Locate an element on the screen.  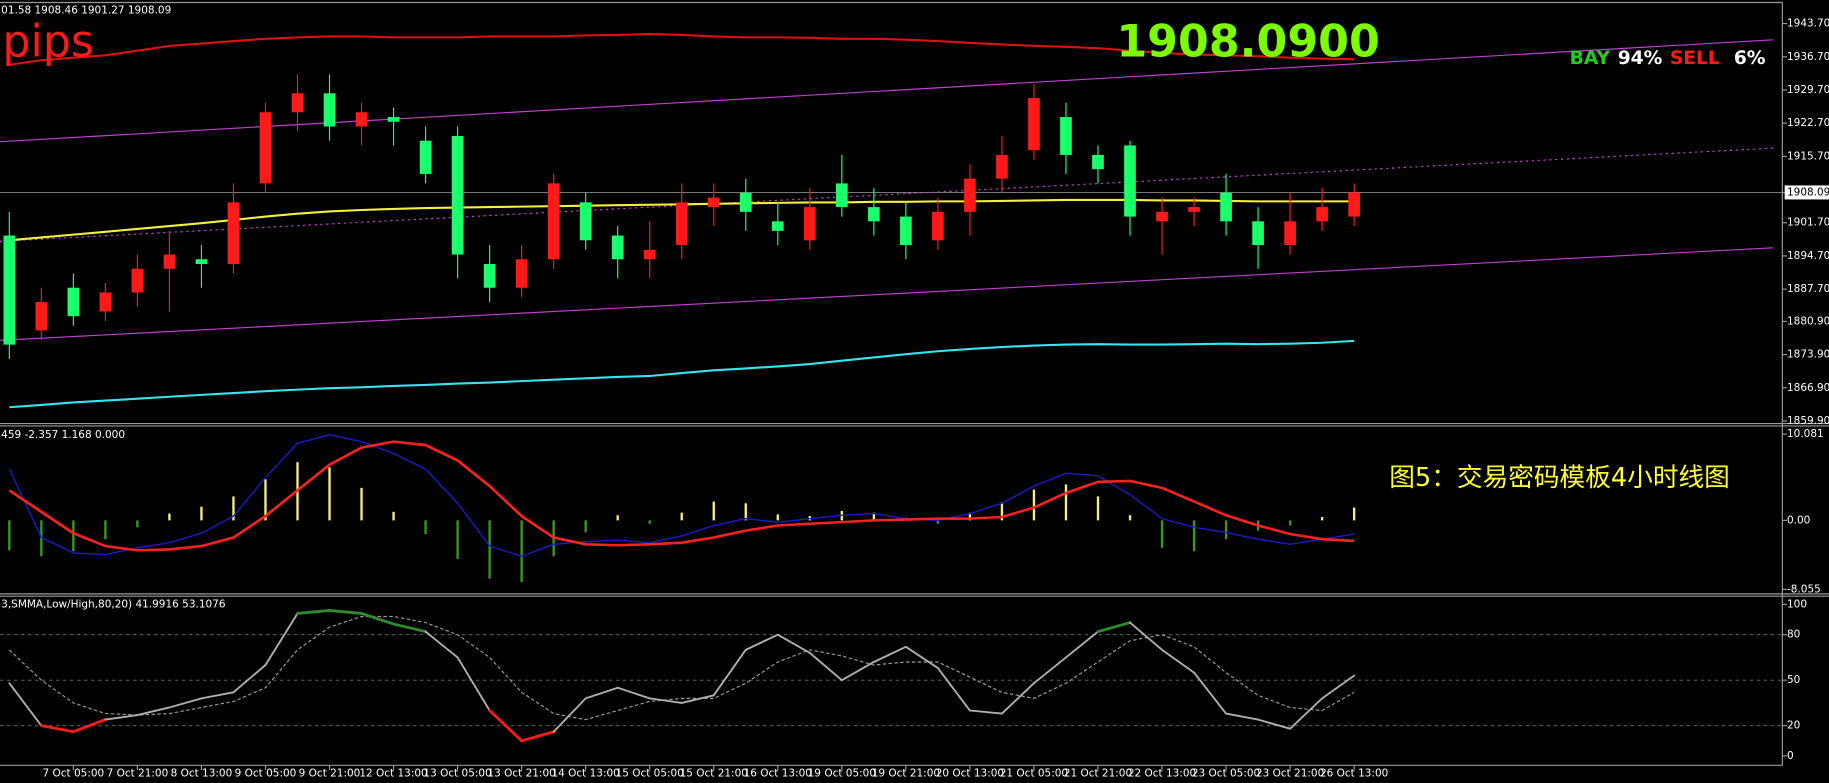
x-tick-label: 7 Oct 21:00 is located at coordinates (138, 774).